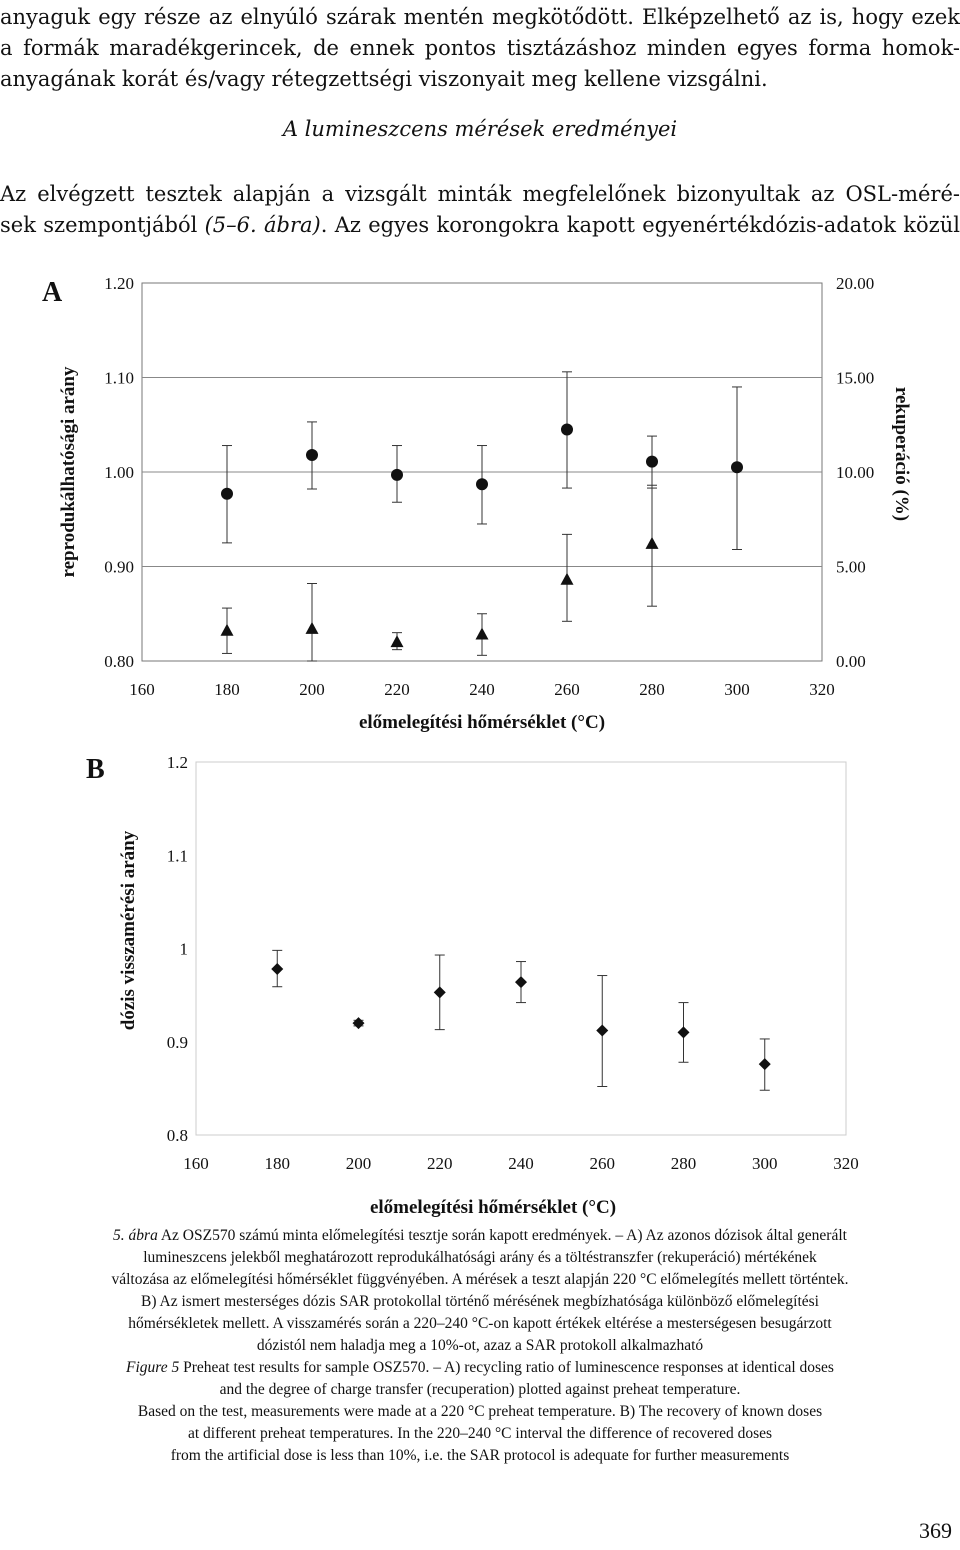 This screenshot has width=960, height=1550. What do you see at coordinates (52, 292) in the screenshot?
I see `panel-label: A` at bounding box center [52, 292].